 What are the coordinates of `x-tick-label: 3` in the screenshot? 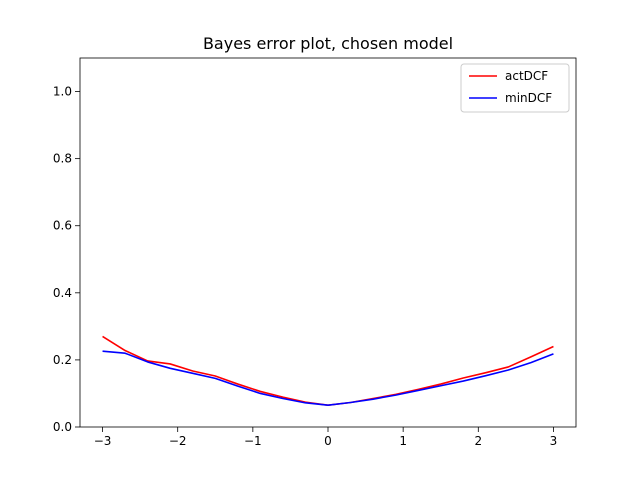 It's located at (554, 441).